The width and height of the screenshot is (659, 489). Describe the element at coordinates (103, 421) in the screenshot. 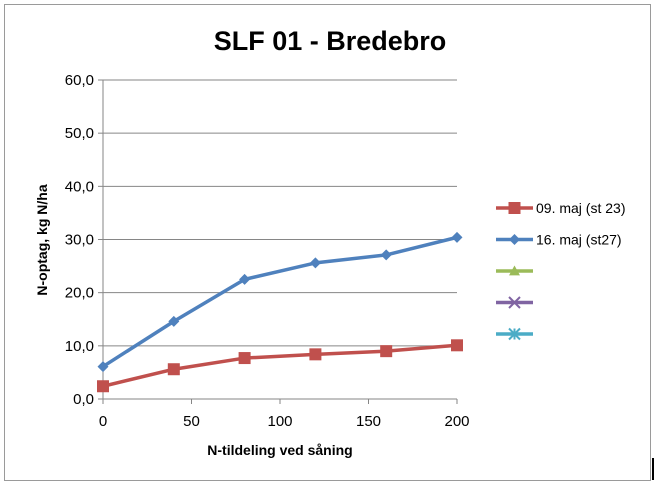

I see `x-tick-label: 0` at that location.